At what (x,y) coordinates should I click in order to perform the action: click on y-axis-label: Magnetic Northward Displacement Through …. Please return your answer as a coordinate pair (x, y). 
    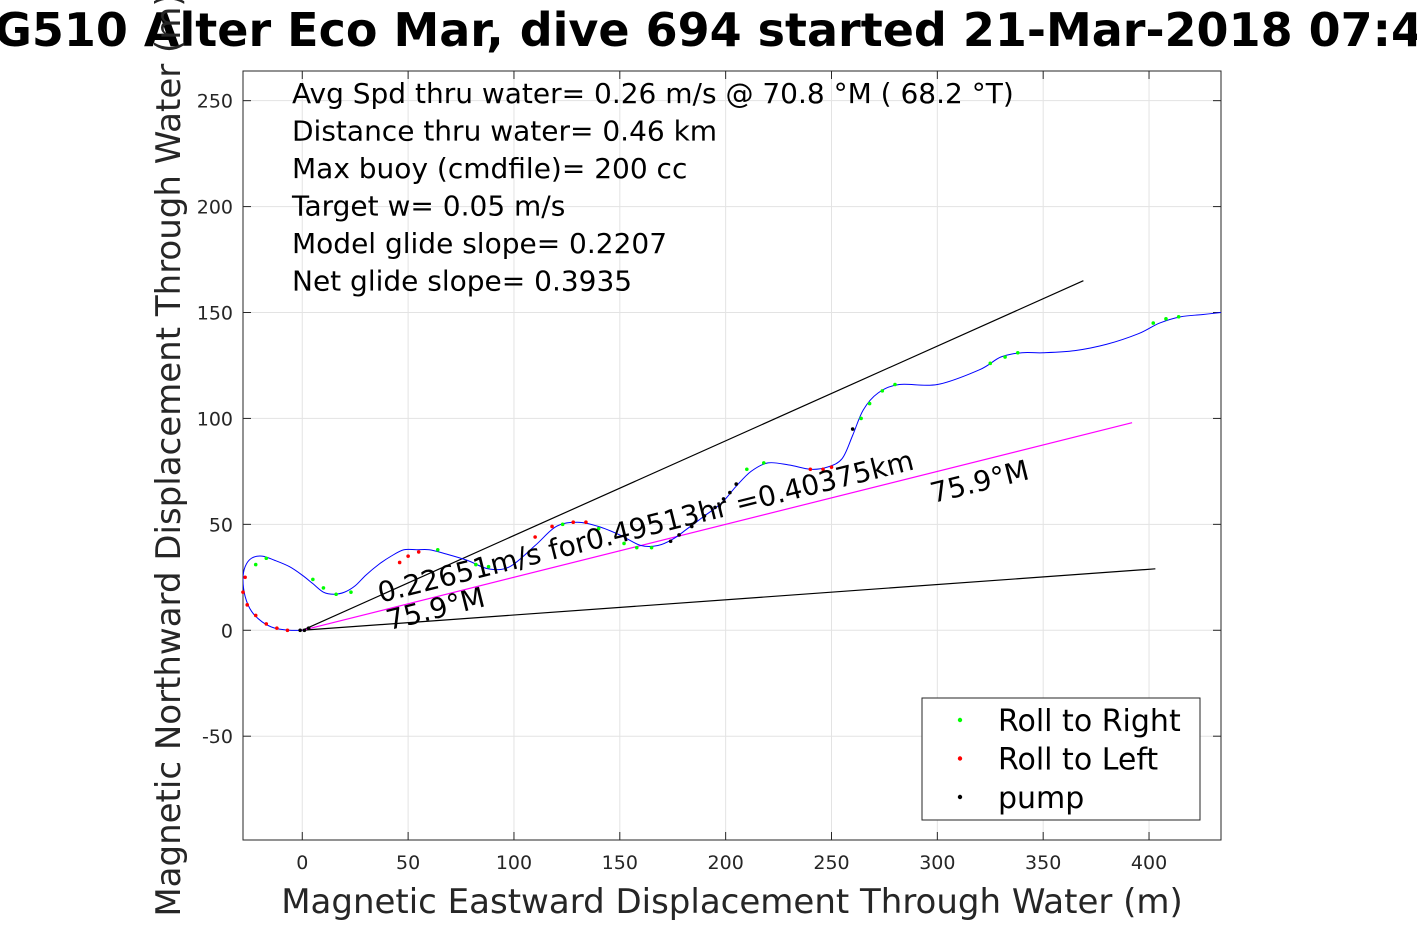
    Looking at the image, I should click on (169, 458).